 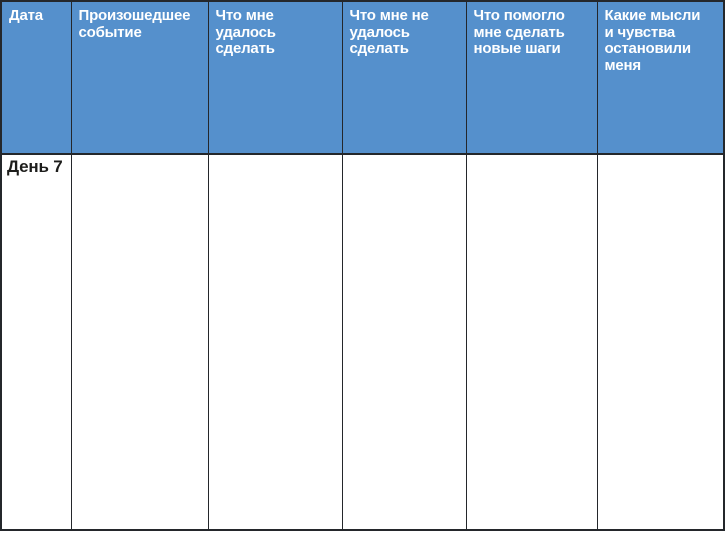 What do you see at coordinates (404, 77) in the screenshot?
I see `header-cell-not-succeeded: Что мне не удалось сделать` at bounding box center [404, 77].